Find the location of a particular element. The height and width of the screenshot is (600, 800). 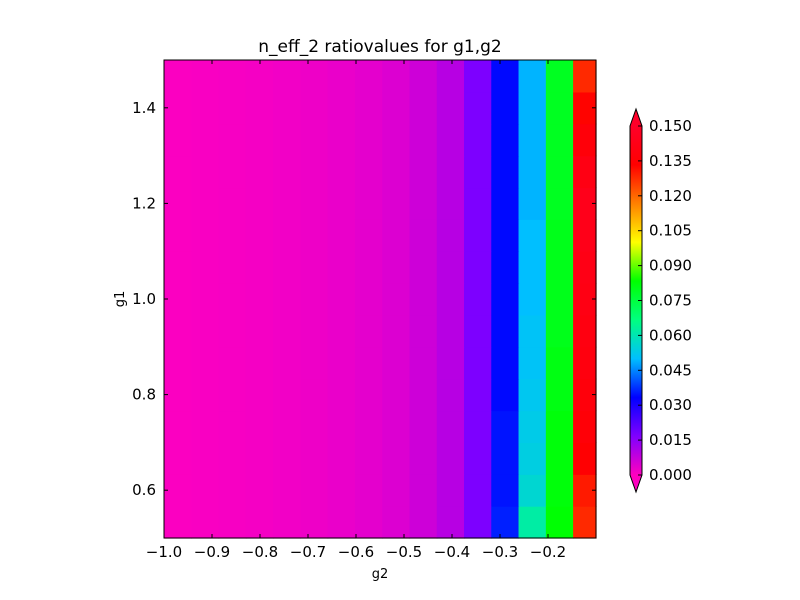

colorbar-tick-label: 0.150 is located at coordinates (670, 126).